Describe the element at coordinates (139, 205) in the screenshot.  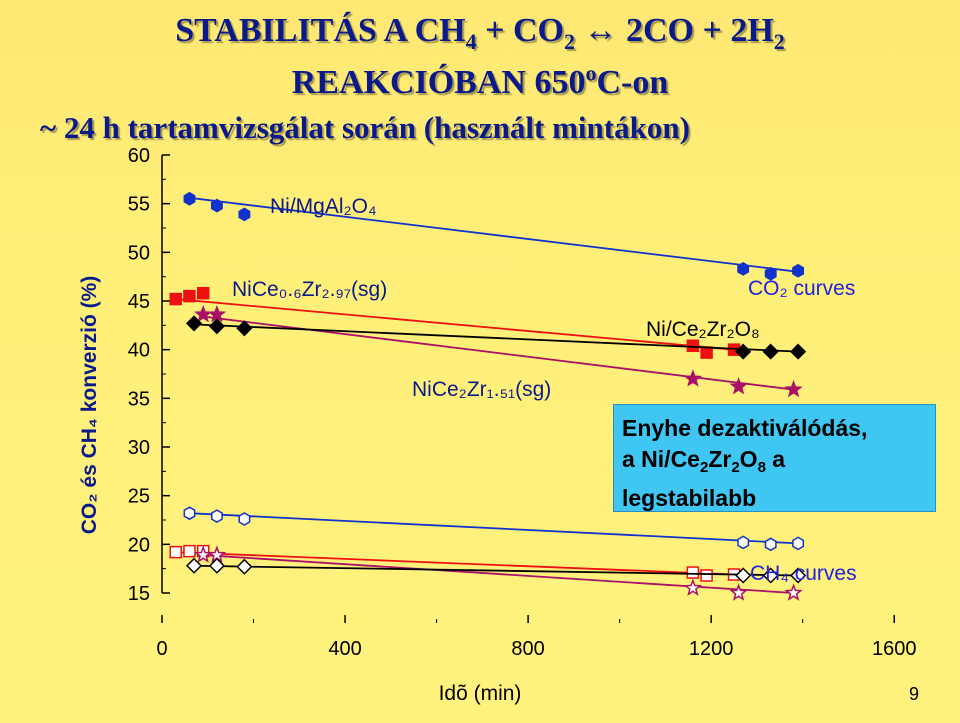
I see `y-tick-label-55: 55` at that location.